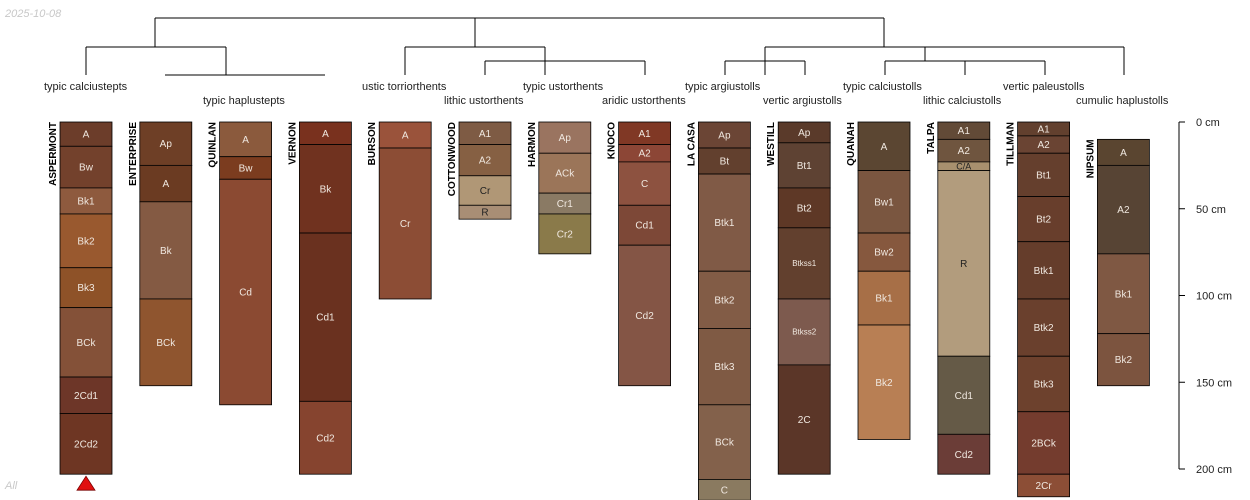  Describe the element at coordinates (319, 298) in the screenshot. I see `soil-profile: VERNON A Bk Cd1 Cd2` at that location.